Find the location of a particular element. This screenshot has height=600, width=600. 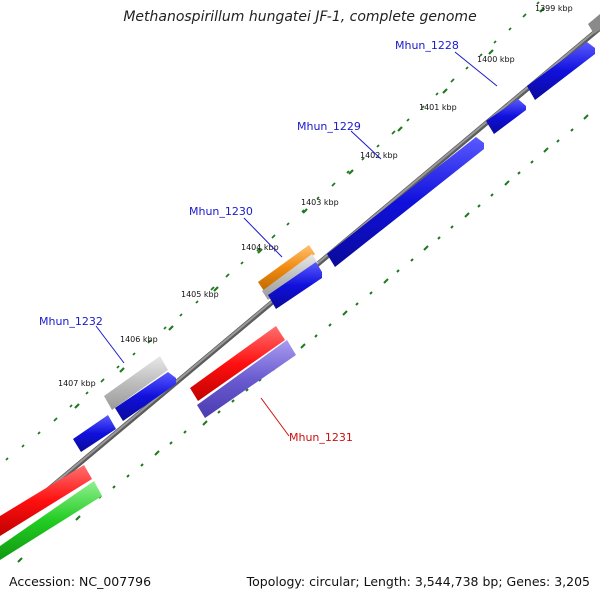

tick-label-1401: 1401 kbp is located at coordinates (438, 107).